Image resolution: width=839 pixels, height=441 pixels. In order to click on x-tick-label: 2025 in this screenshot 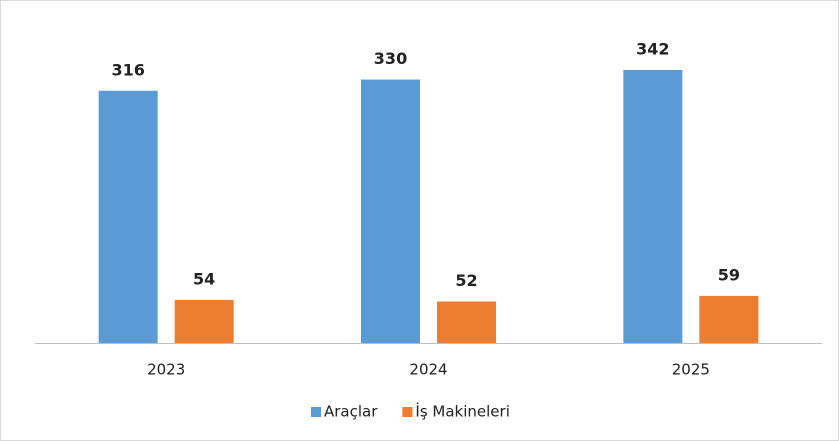, I will do `click(691, 370)`.